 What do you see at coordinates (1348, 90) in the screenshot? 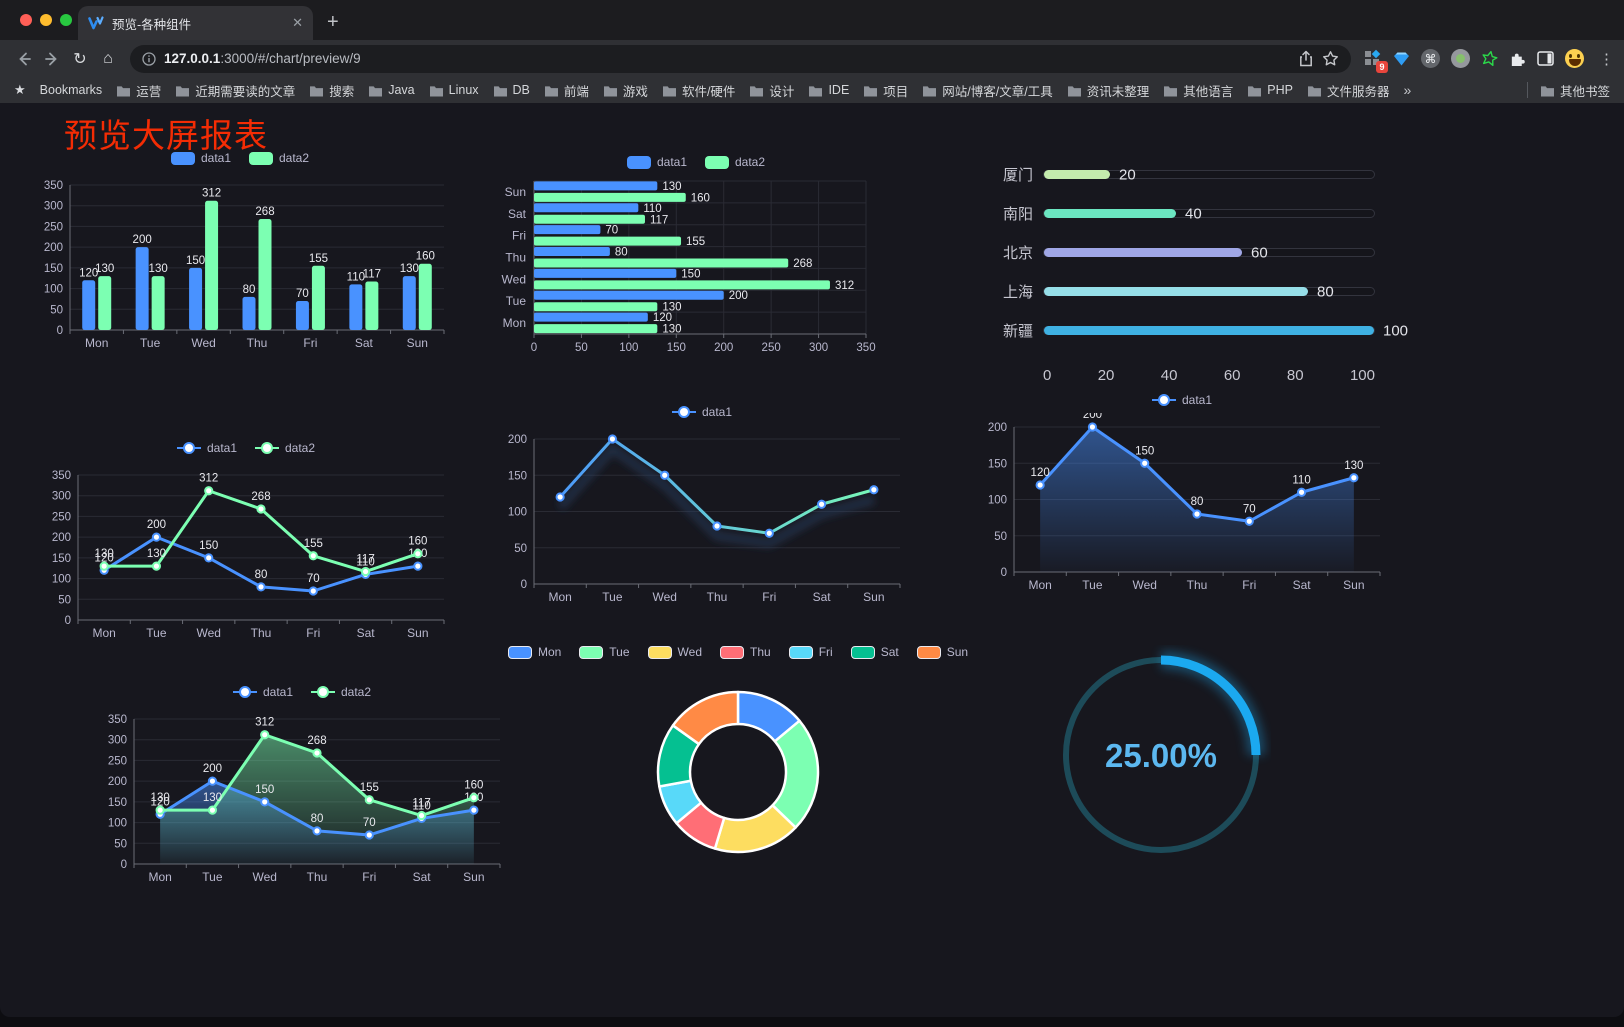
I see `bookmark-folder: 文件服务器` at bounding box center [1348, 90].